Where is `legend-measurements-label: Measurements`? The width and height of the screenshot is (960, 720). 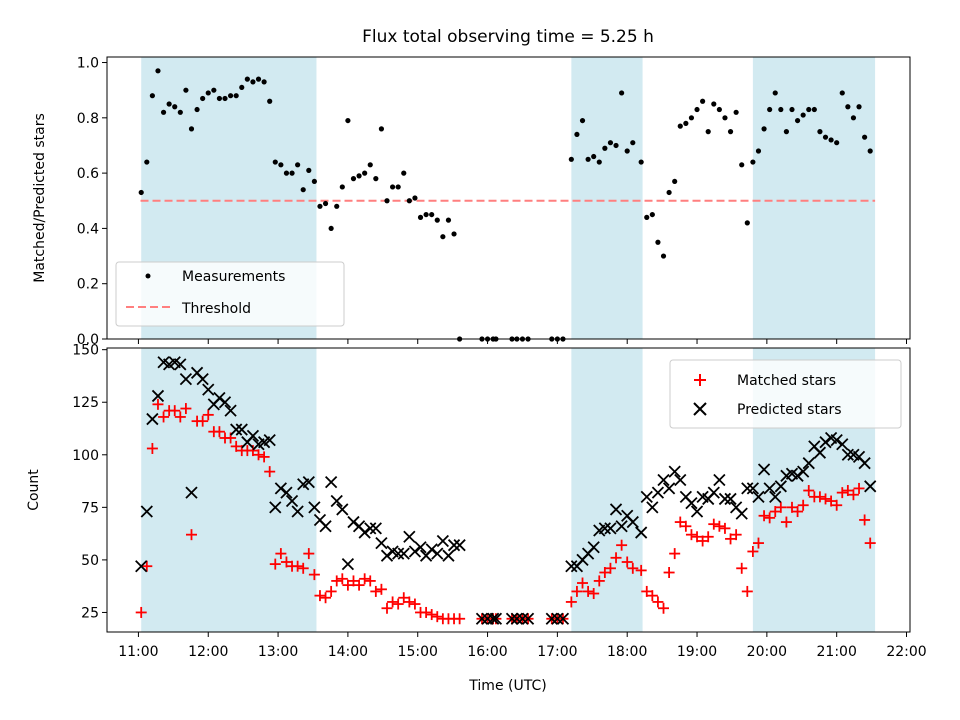
legend-measurements-label: Measurements is located at coordinates (233, 277).